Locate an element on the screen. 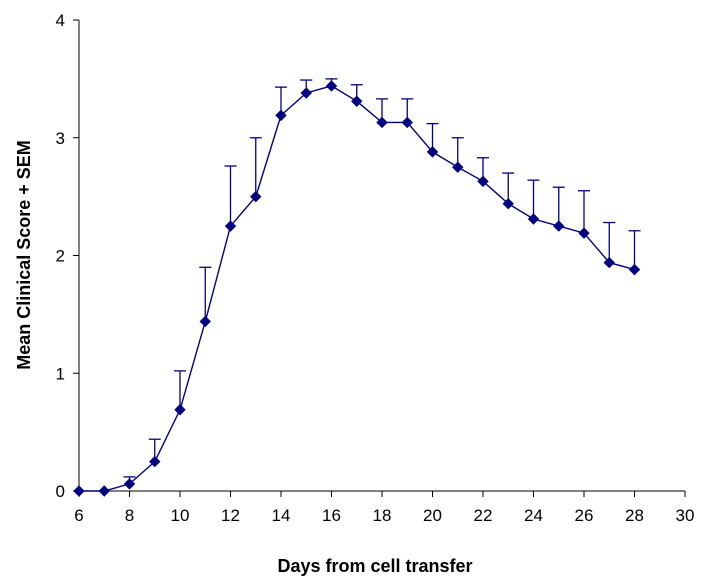 The height and width of the screenshot is (580, 701). x-tick-label: 28 is located at coordinates (634, 515).